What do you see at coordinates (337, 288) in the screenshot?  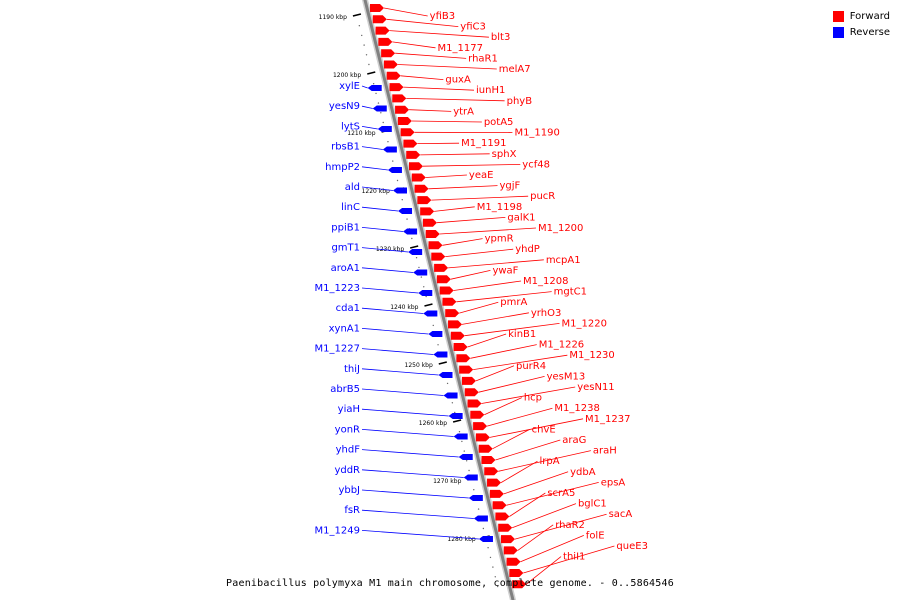 I see `reverse-gene-label: M1_1223` at bounding box center [337, 288].